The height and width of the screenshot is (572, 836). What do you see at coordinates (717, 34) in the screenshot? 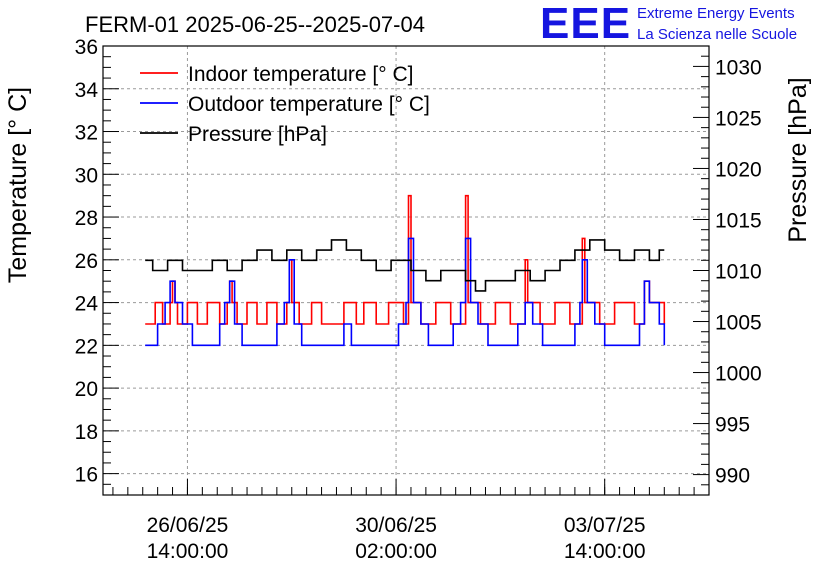
I see `logo-line-2: La Scienza nelle Scuole` at bounding box center [717, 34].